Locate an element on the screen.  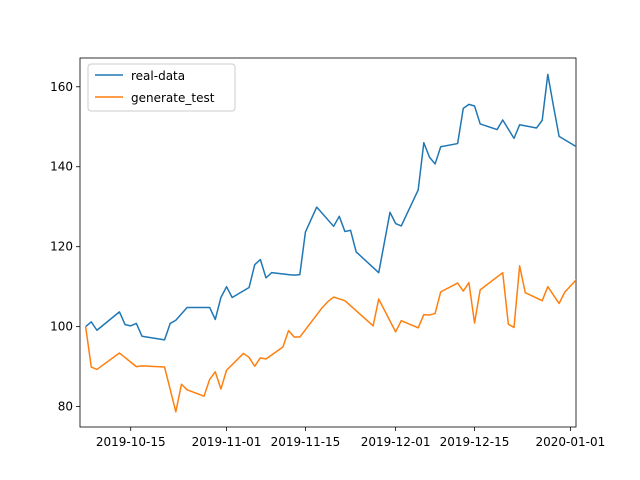
legend-frame is located at coordinates (161, 87).